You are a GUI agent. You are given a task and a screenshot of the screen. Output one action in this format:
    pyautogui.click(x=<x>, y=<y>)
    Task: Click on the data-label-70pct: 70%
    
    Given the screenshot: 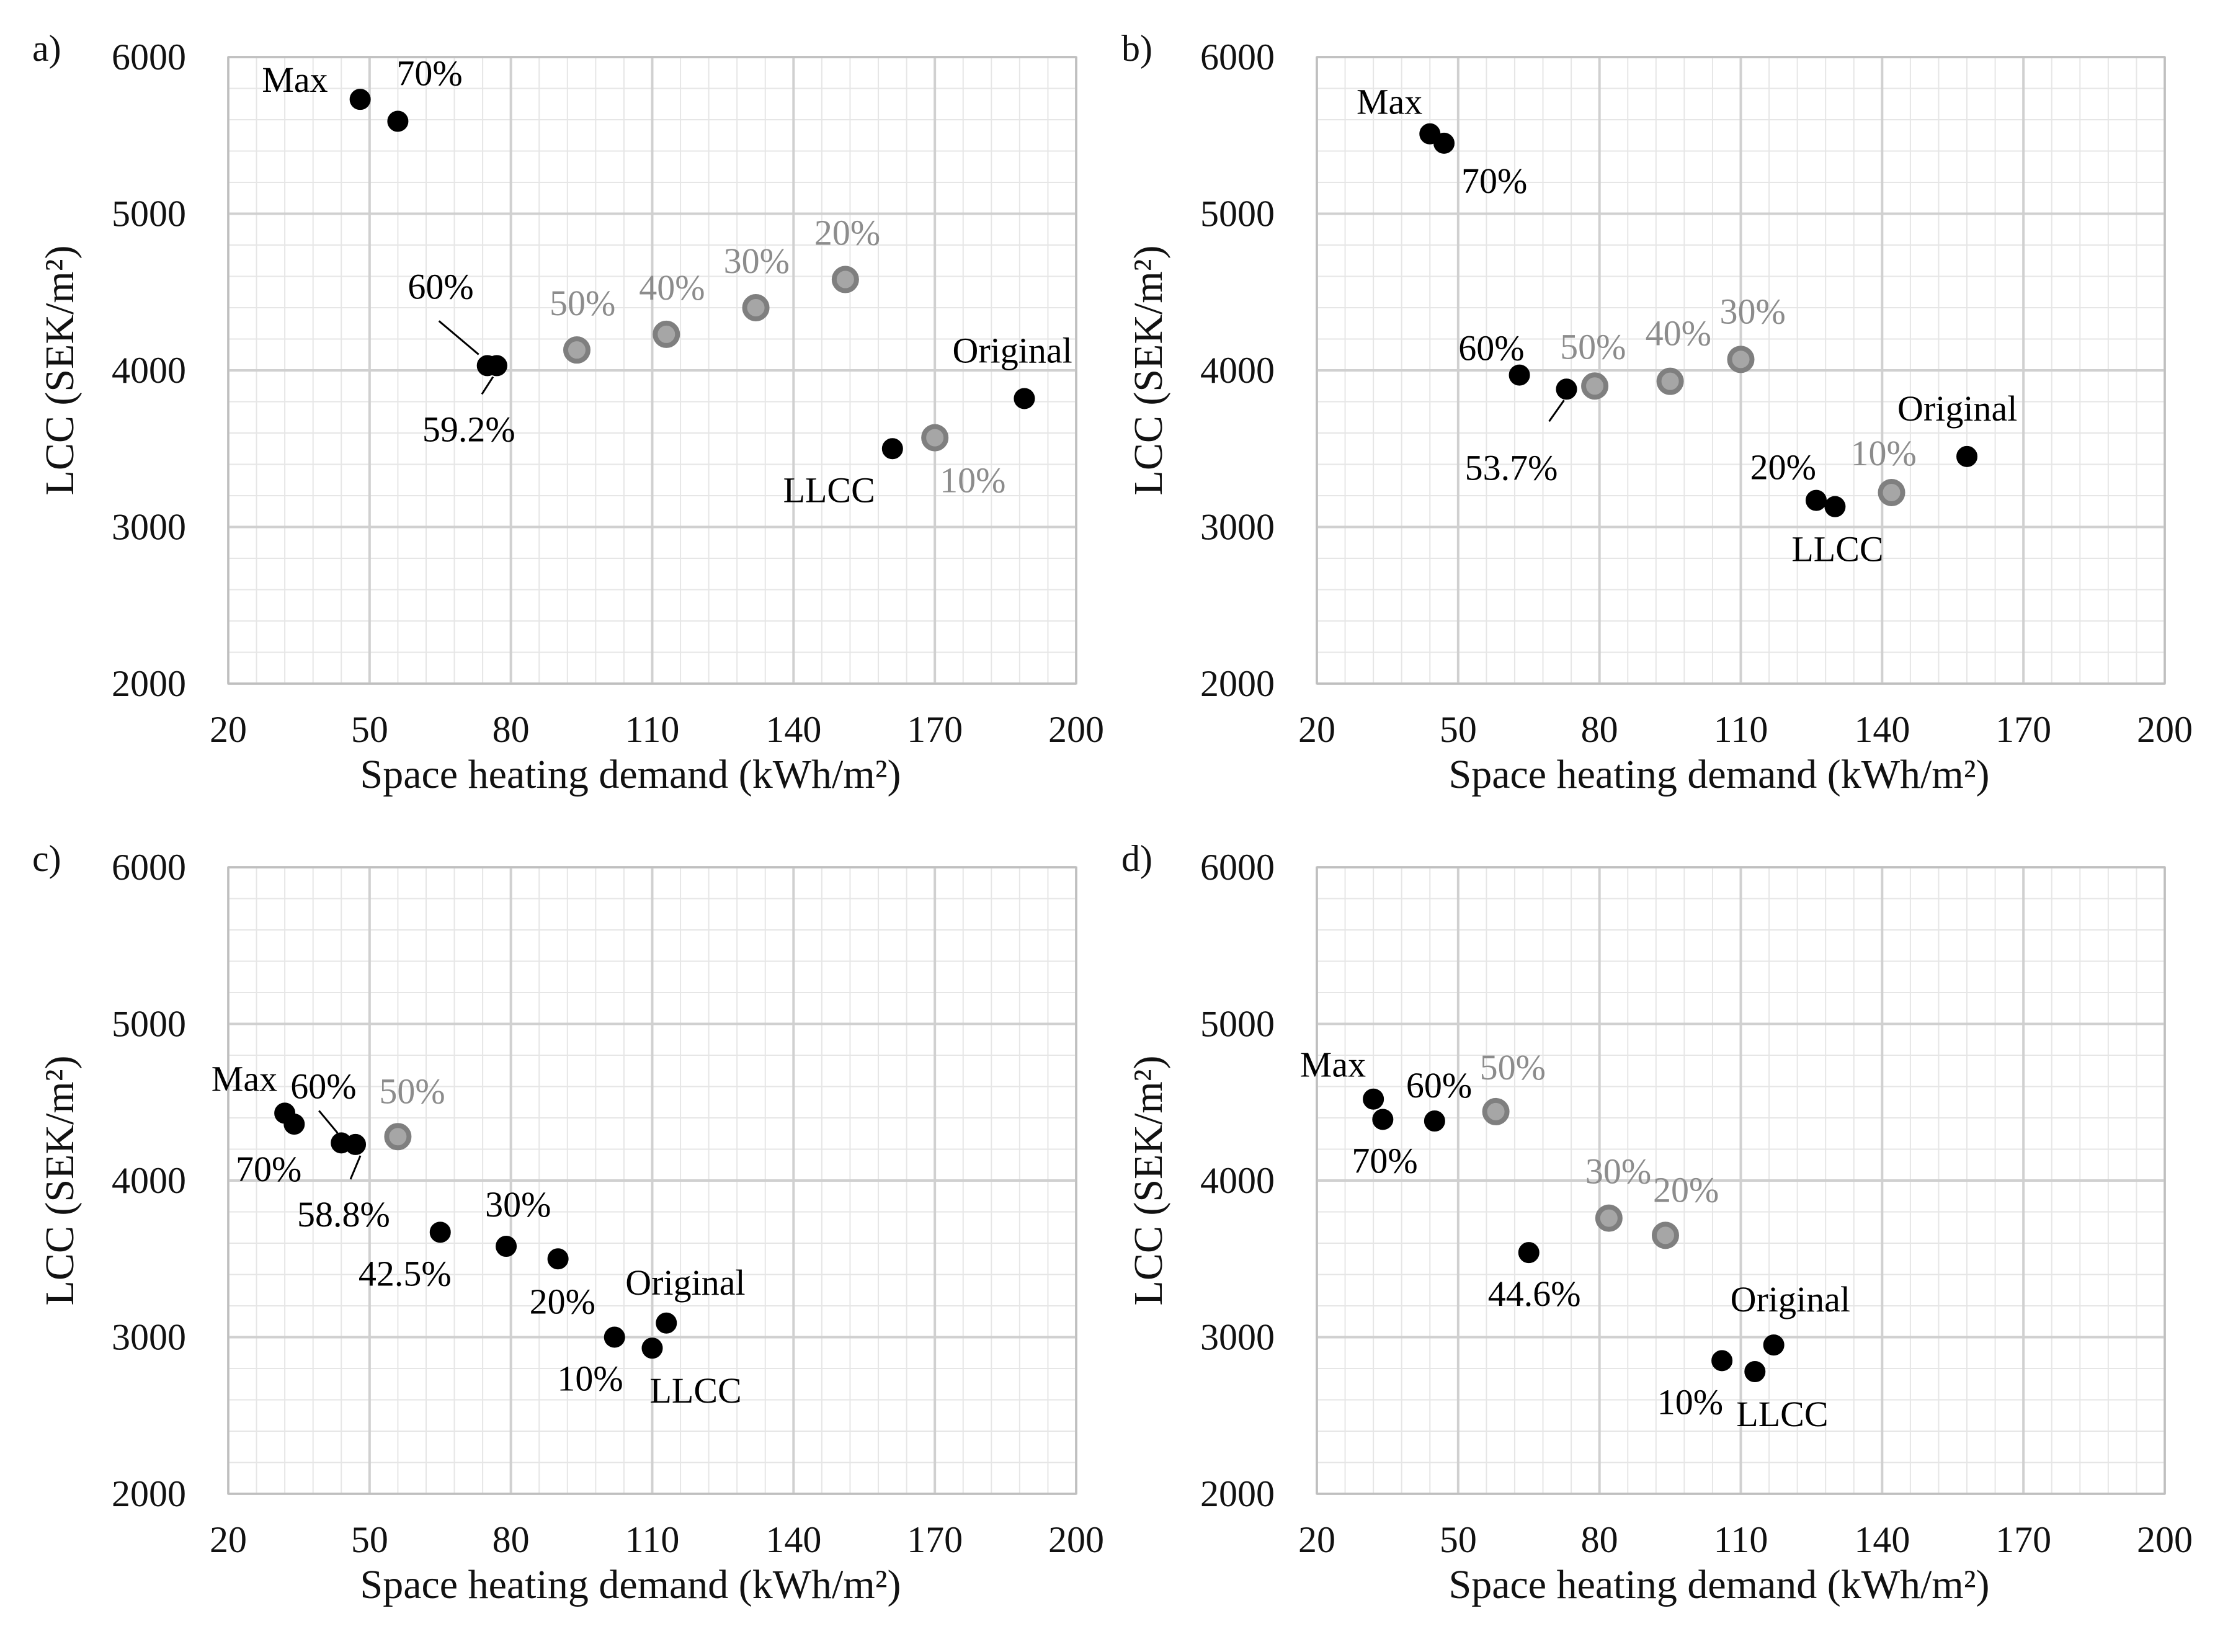 What is the action you would take?
    pyautogui.click(x=1494, y=181)
    